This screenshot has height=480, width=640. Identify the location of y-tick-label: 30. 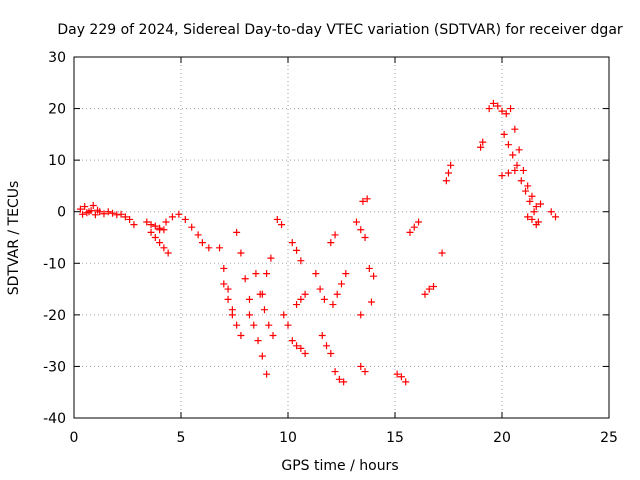
(57, 58).